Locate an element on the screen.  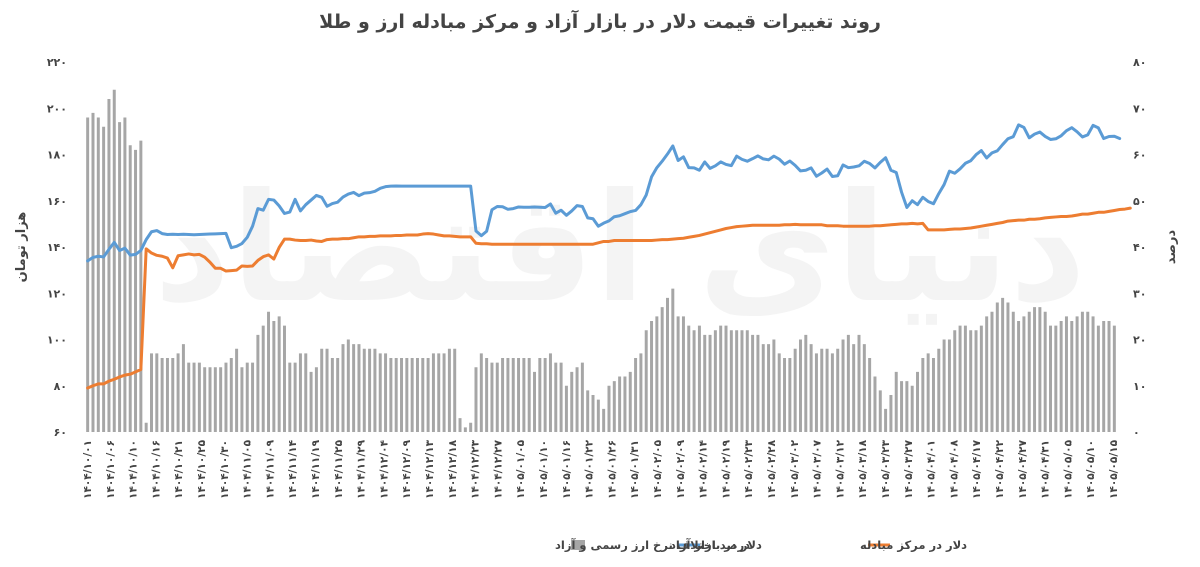
left-tick-label: ۱۰۰ is located at coordinates (57, 340).